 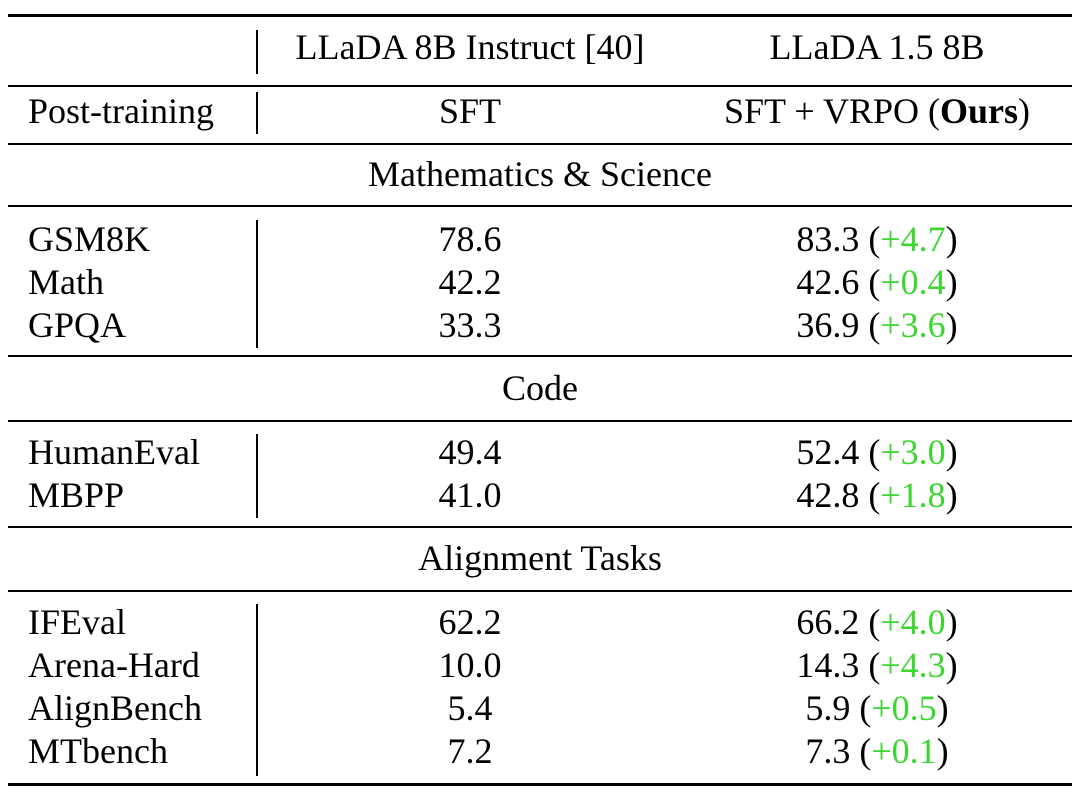 I want to click on score-b: 66.2 (+4.0), so click(x=877, y=622).